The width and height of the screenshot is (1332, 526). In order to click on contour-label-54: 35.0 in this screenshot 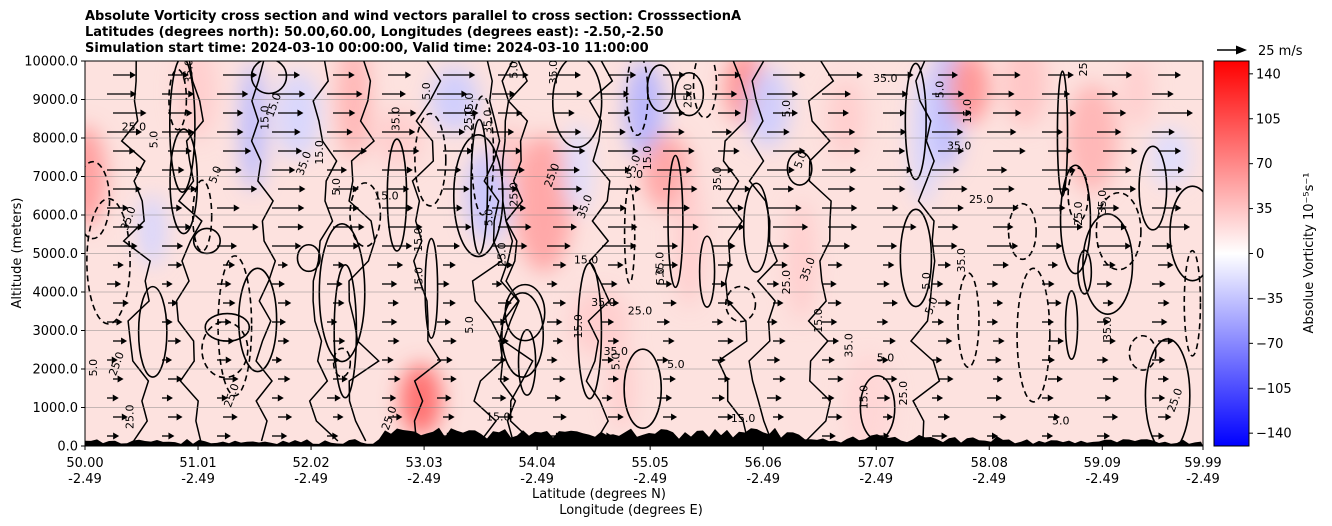, I will do `click(959, 145)`.